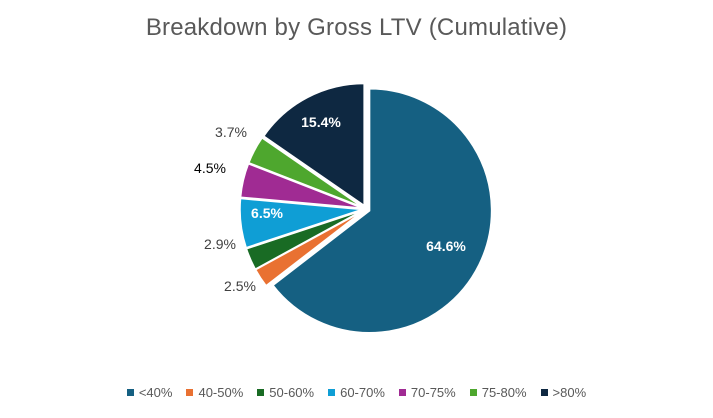 The height and width of the screenshot is (418, 713). I want to click on legend-item: 60-70%, so click(356, 392).